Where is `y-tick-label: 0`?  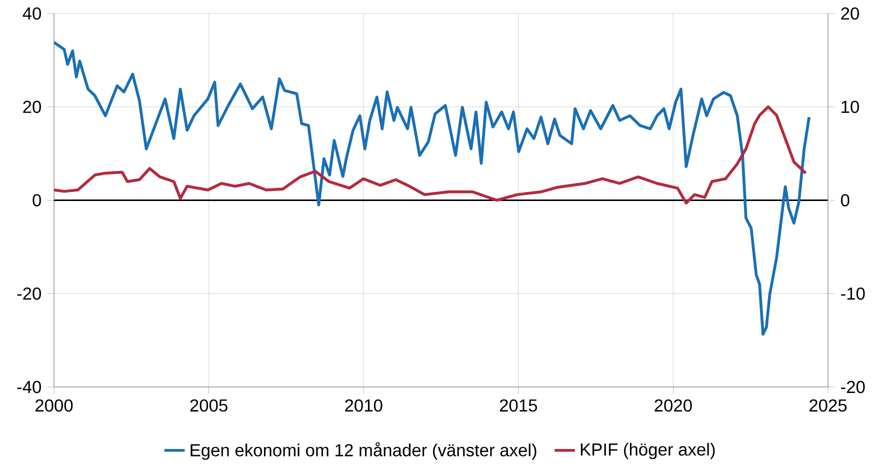 y-tick-label: 0 is located at coordinates (36, 200).